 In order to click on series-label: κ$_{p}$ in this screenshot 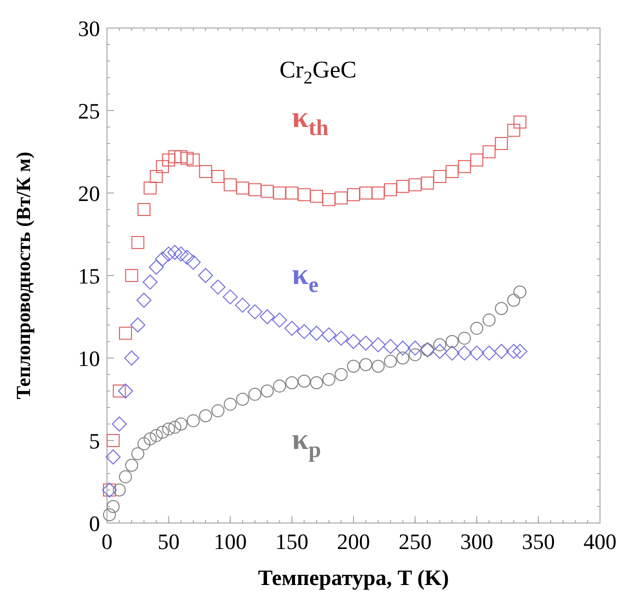, I will do `click(307, 442)`.